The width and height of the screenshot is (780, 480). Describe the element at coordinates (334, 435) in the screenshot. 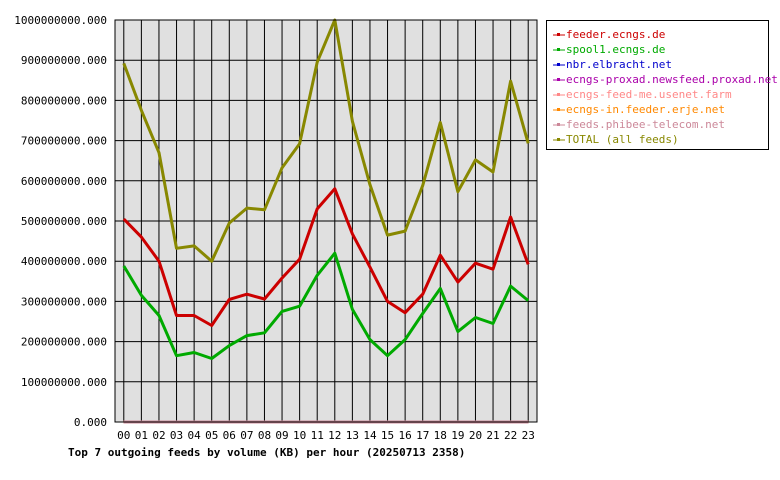

I see `x-tick-label: 12` at that location.